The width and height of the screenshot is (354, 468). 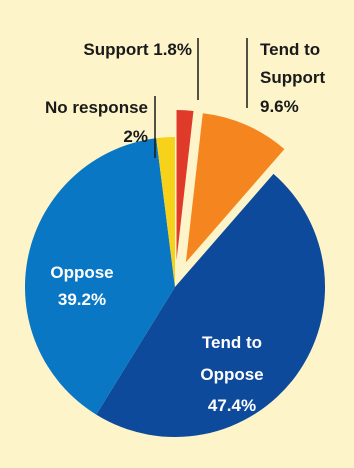 I want to click on label-tend-oppose-line2: Oppose, so click(x=231, y=374).